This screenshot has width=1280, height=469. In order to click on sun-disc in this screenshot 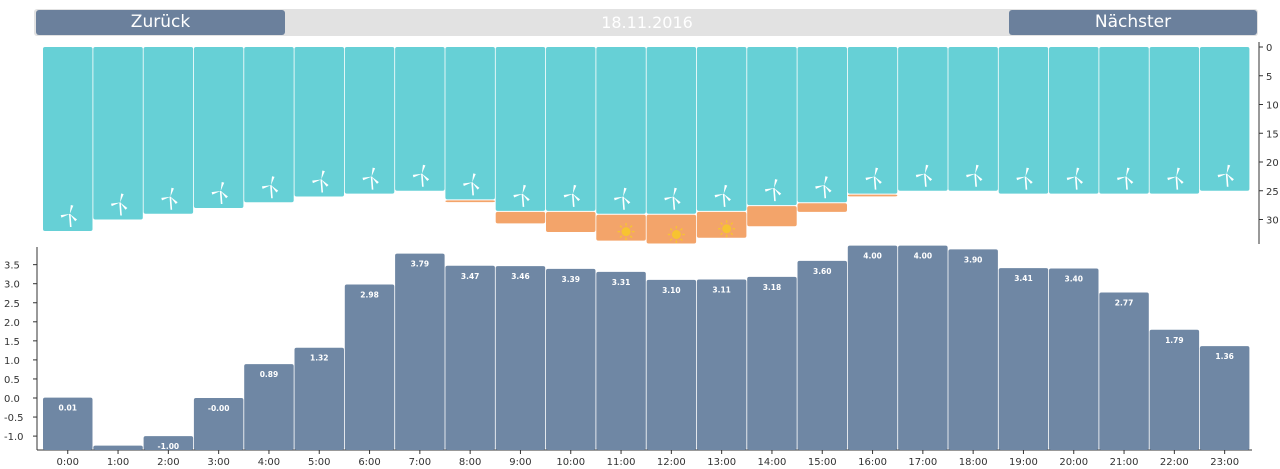, I will do `click(676, 234)`.